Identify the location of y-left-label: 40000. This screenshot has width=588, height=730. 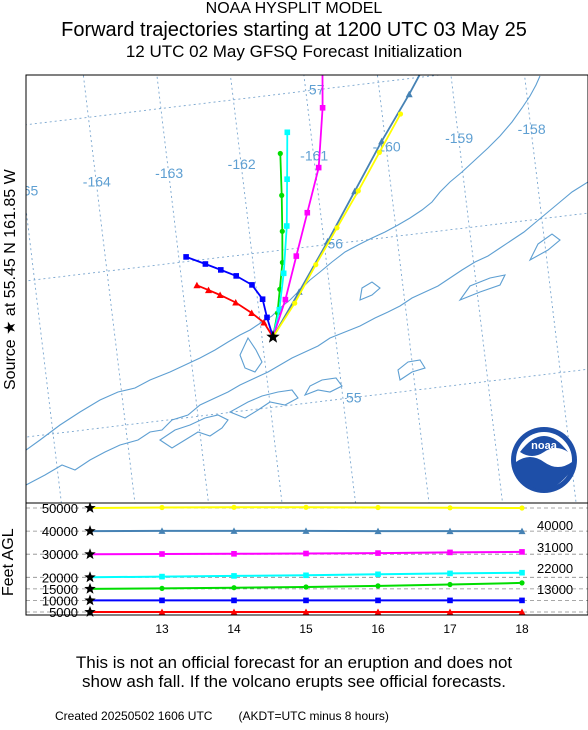
(60, 531).